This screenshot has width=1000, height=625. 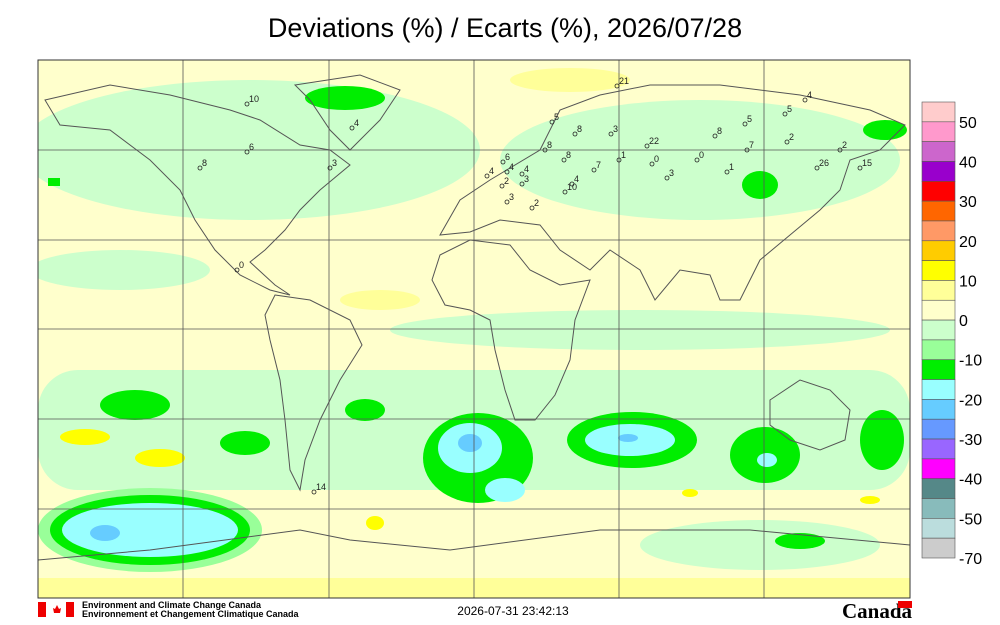 What do you see at coordinates (654, 141) in the screenshot?
I see `station-label: 22` at bounding box center [654, 141].